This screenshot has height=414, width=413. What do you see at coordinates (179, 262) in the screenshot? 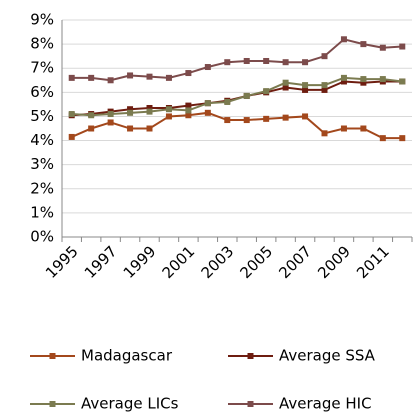
I see `x-tick-label: 2001` at bounding box center [179, 262].